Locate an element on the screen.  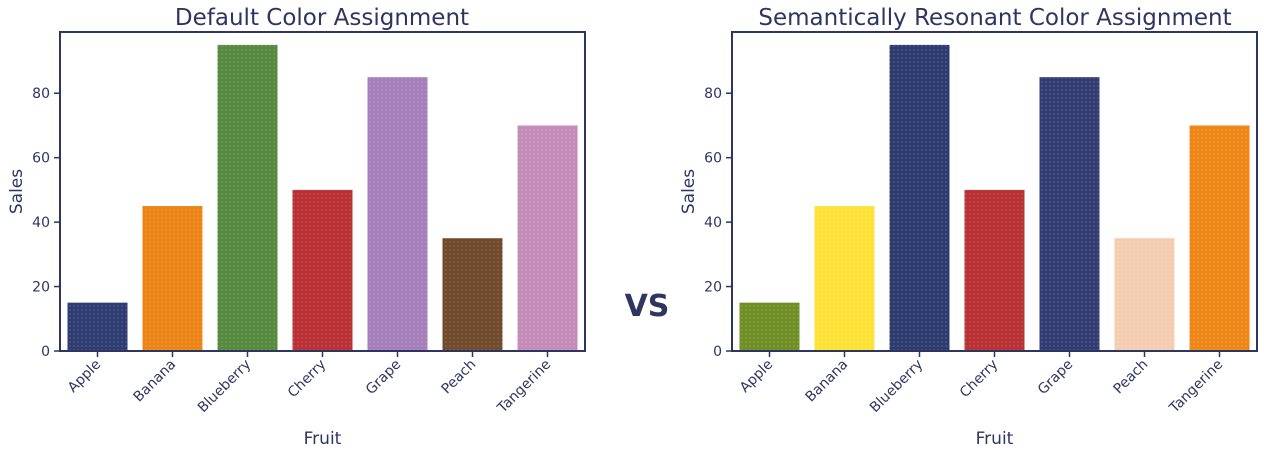
chart-title: Default Color Assignment is located at coordinates (322, 18).